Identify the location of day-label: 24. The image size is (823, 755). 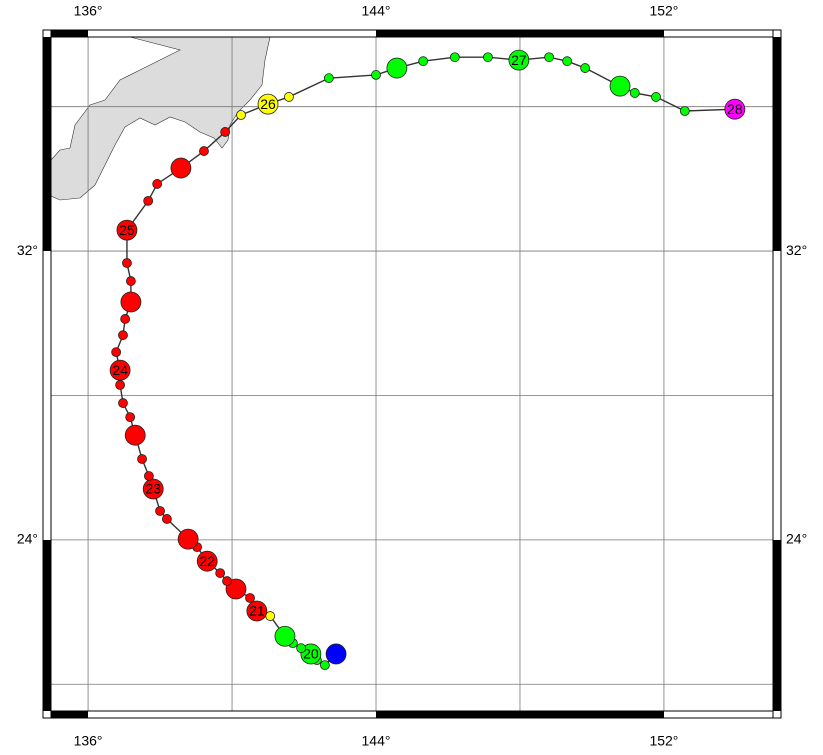
(120, 370).